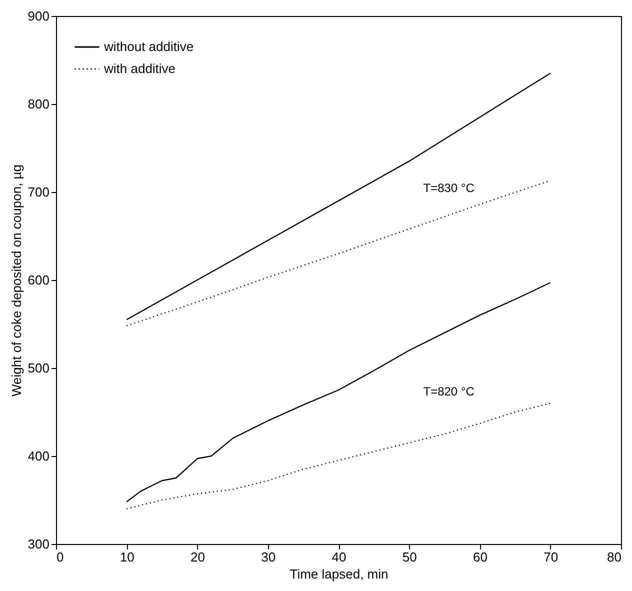 Image resolution: width=632 pixels, height=591 pixels. I want to click on x-tick-label: 40, so click(339, 557).